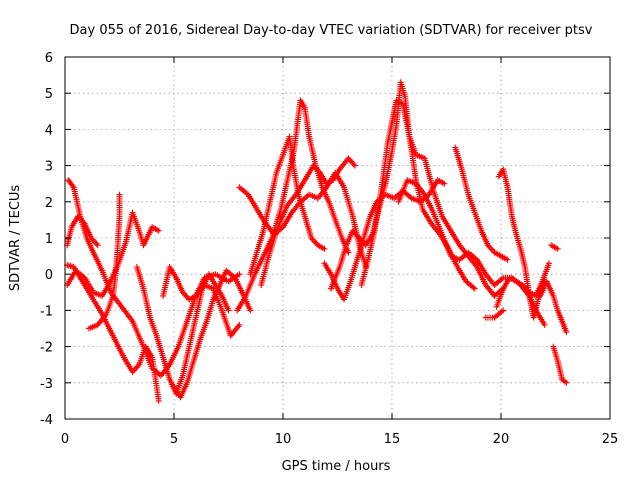  I want to click on y-tick-label: -2, so click(46, 348).